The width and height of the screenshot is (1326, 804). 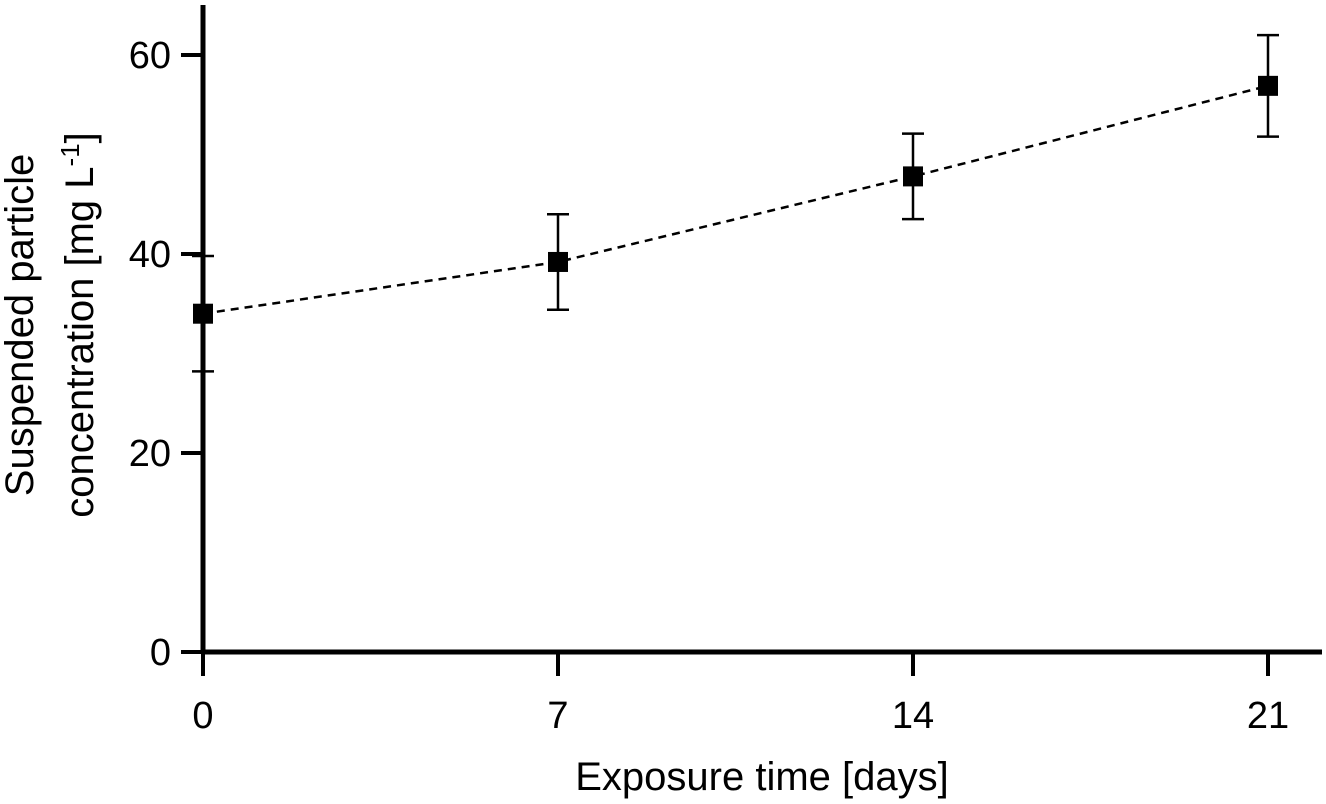 What do you see at coordinates (80, 137) in the screenshot?
I see `y-axis-title-line2-suffix: ]` at bounding box center [80, 137].